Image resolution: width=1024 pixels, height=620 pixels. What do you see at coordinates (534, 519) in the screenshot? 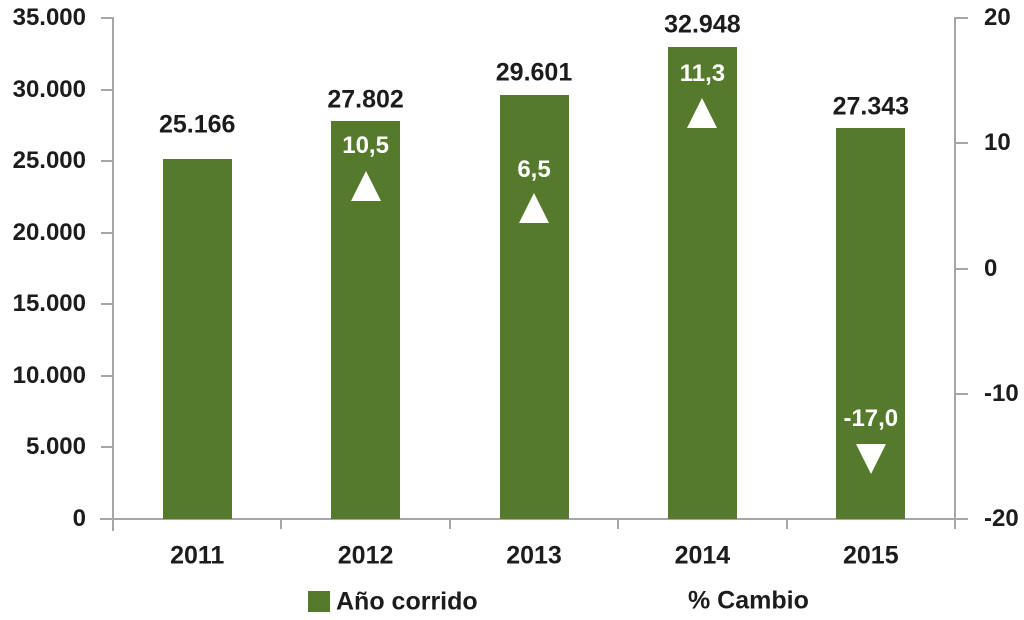
I see `x-axis-line` at bounding box center [534, 519].